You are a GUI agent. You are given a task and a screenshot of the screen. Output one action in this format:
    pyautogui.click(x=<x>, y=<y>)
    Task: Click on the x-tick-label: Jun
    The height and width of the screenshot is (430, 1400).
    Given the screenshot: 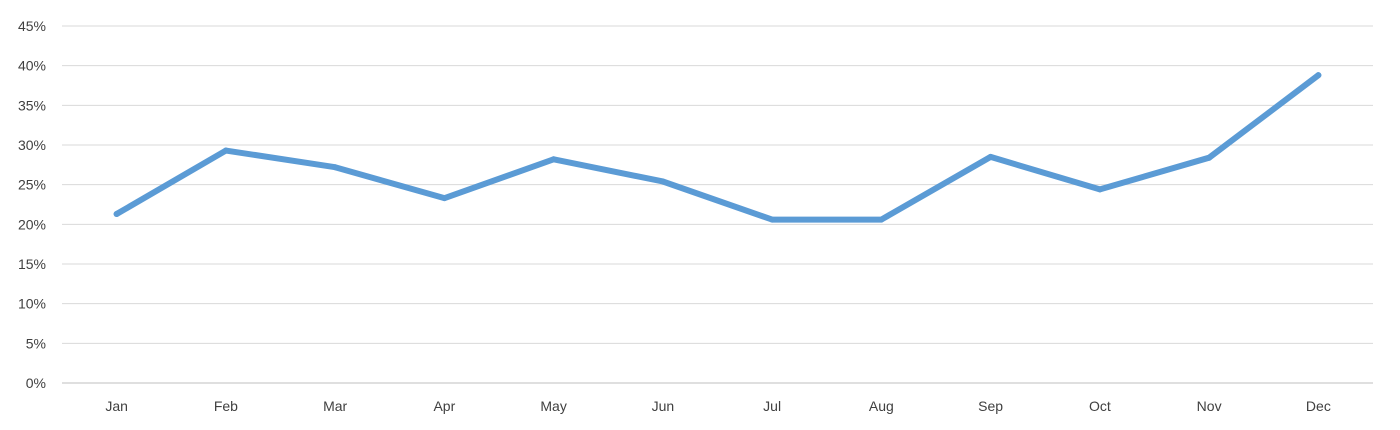 What is the action you would take?
    pyautogui.click(x=663, y=406)
    